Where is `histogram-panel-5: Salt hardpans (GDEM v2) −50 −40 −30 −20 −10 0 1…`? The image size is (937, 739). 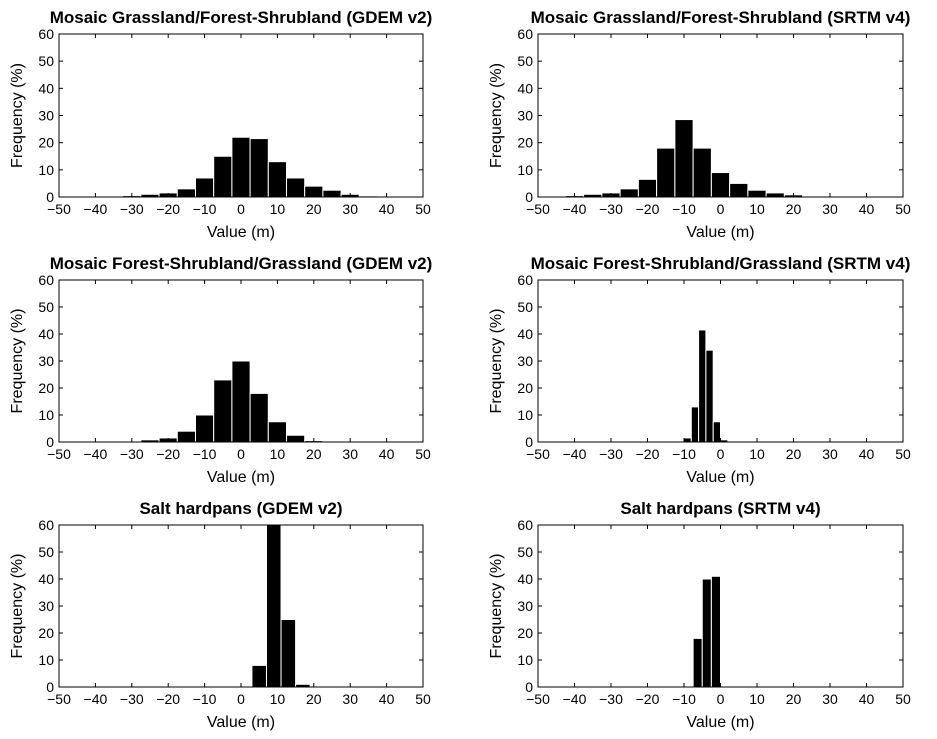
histogram-panel-5: Salt hardpans (GDEM v2) −50 −40 −30 −20 −10 0 1… is located at coordinates (220, 615).